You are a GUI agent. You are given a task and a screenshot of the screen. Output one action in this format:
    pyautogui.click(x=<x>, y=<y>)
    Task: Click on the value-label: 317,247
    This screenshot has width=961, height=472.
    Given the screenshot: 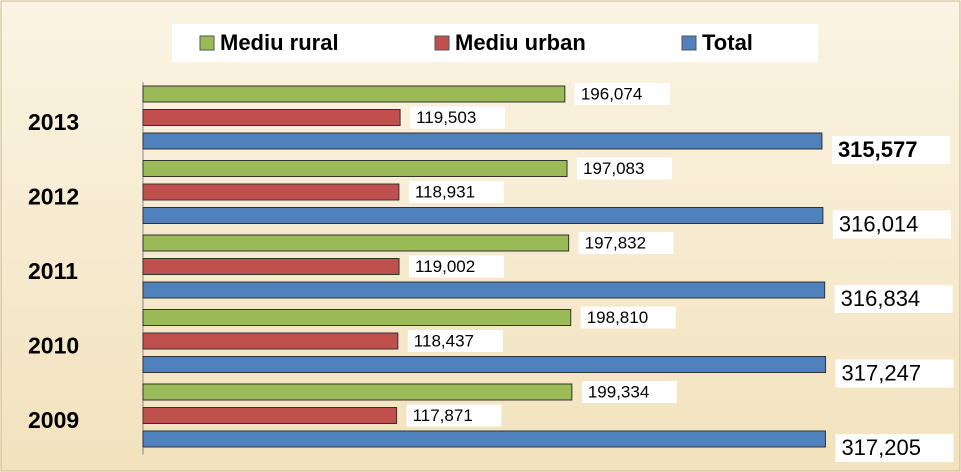 What is the action you would take?
    pyautogui.click(x=882, y=372)
    